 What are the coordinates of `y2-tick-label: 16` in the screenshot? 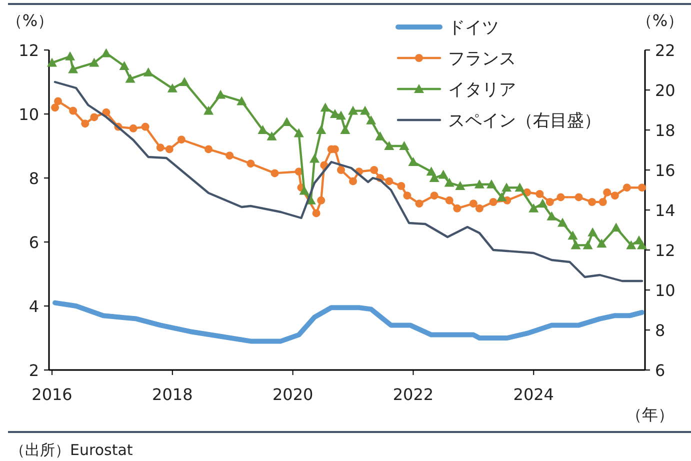 It's located at (665, 170).